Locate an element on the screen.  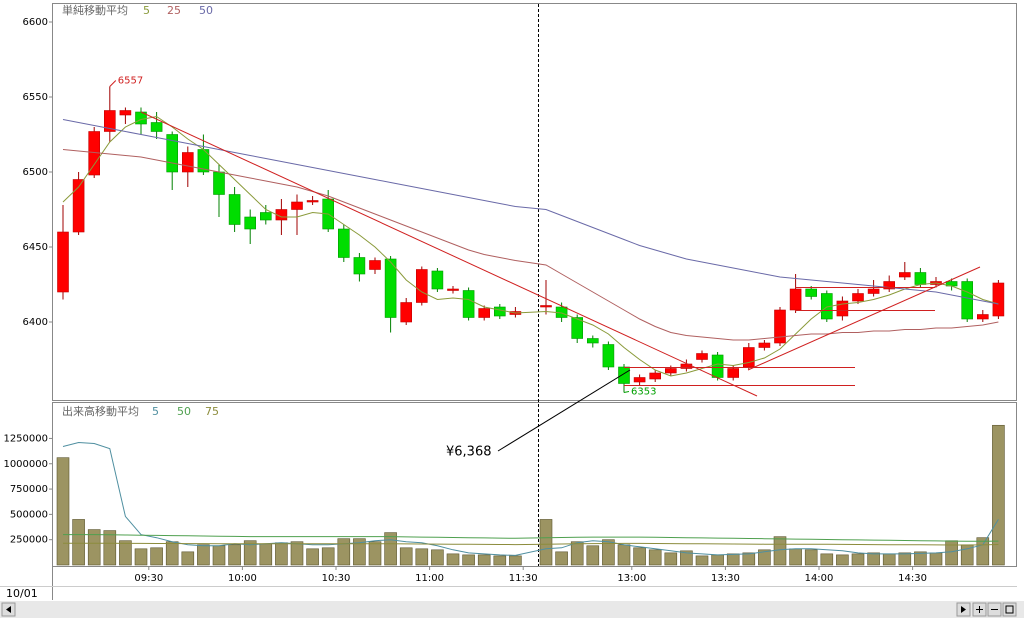
y-tick-label: 500000 is located at coordinates (29, 514).